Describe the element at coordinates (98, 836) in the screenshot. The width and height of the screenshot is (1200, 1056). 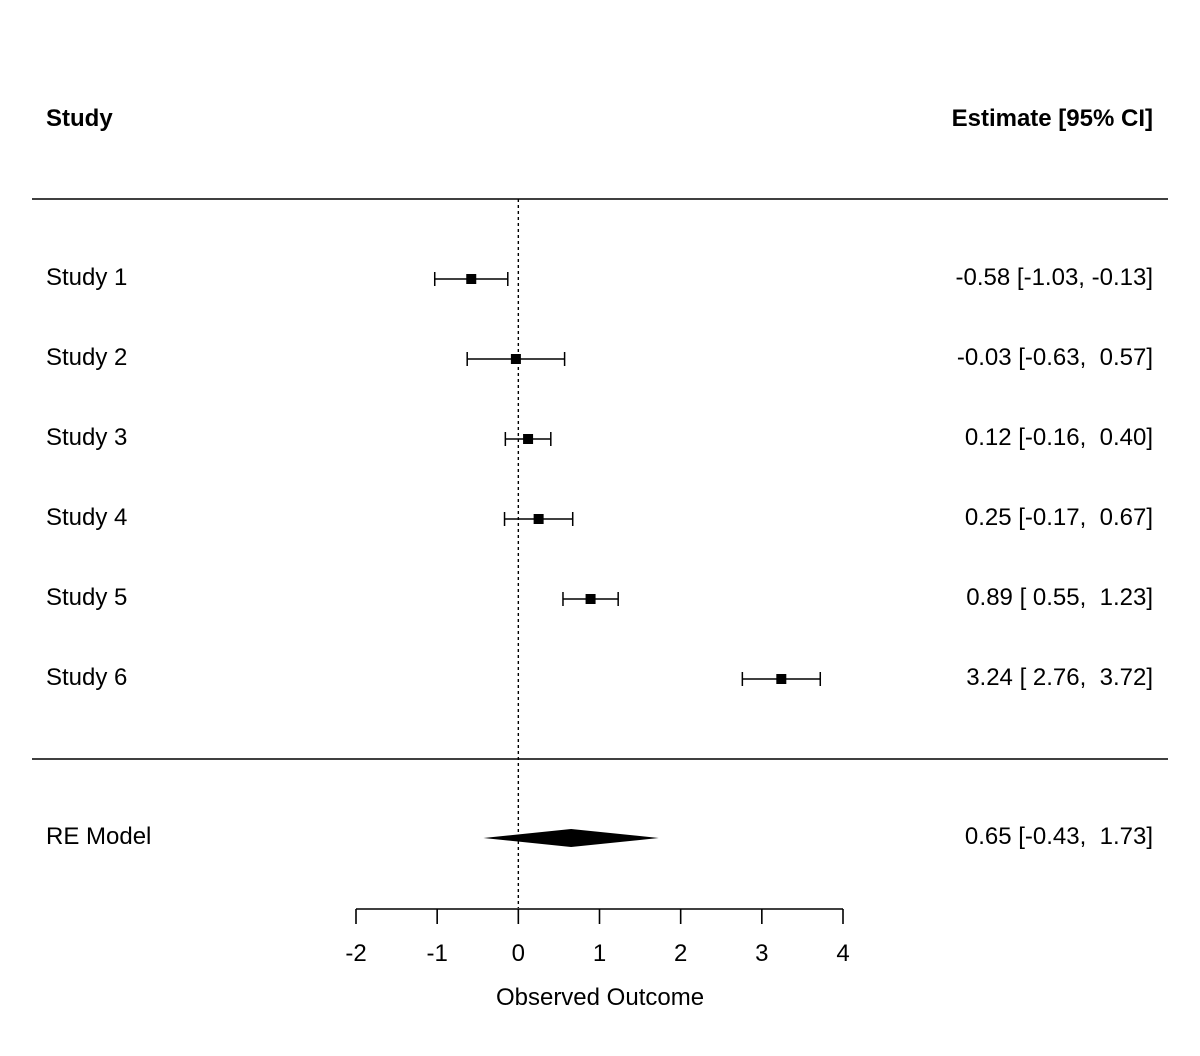
I see `summary-label: RE Model` at that location.